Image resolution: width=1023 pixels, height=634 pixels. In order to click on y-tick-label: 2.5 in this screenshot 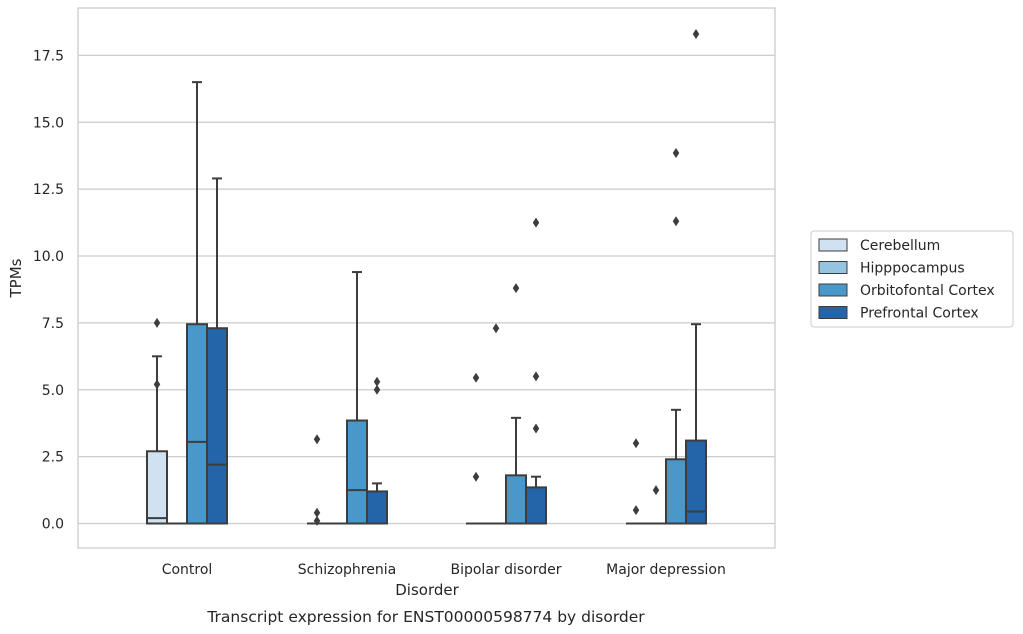, I will do `click(53, 458)`.